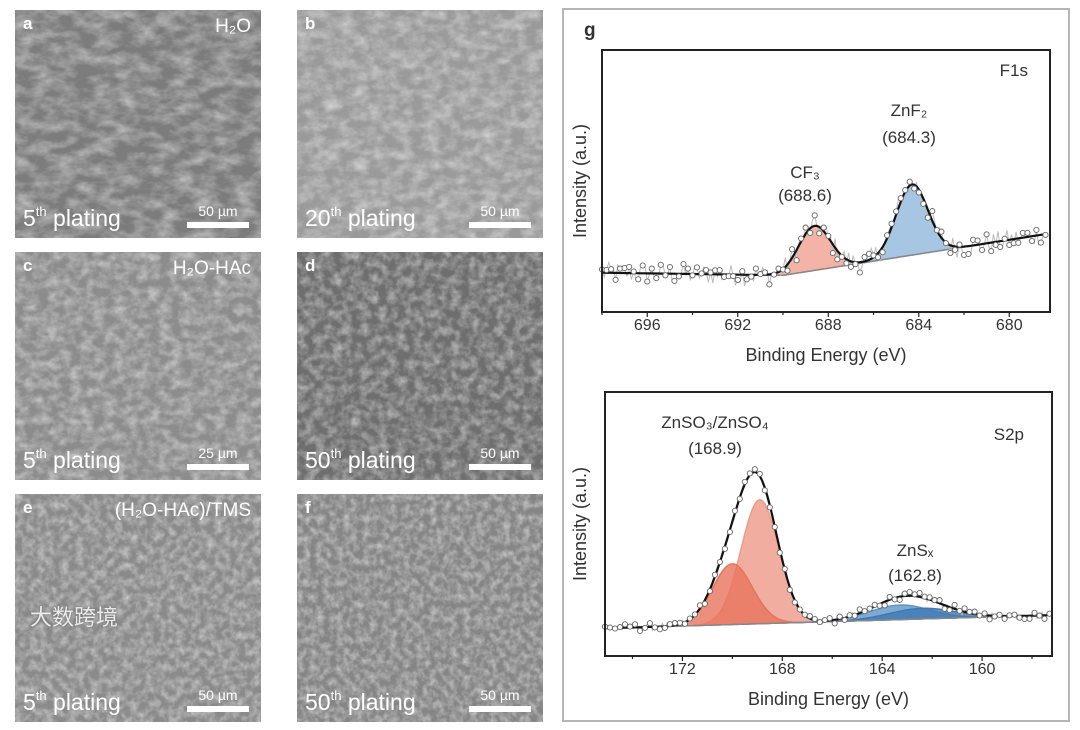 The height and width of the screenshot is (730, 1080). What do you see at coordinates (28, 507) in the screenshot?
I see `panel-letter: e` at bounding box center [28, 507].